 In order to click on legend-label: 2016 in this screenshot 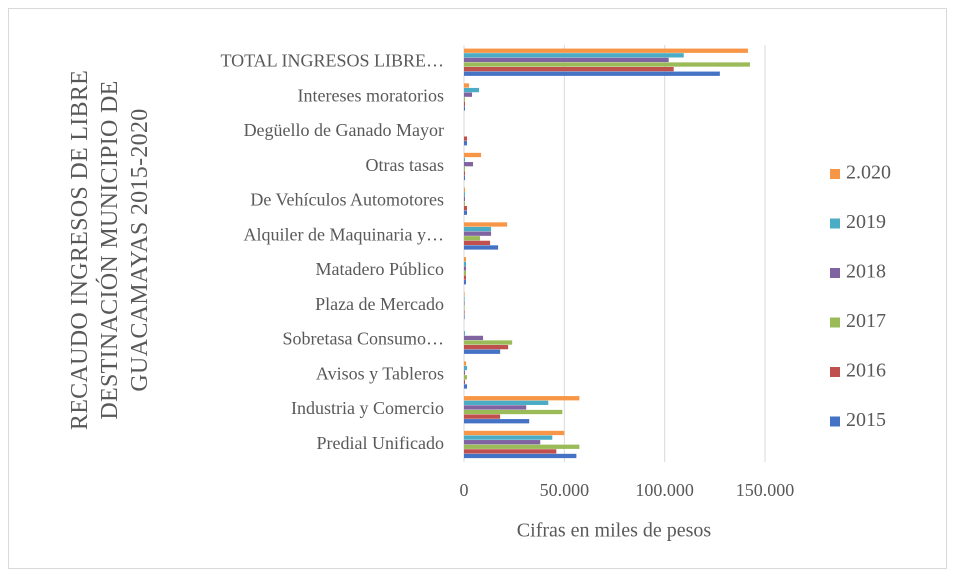, I will do `click(866, 371)`.